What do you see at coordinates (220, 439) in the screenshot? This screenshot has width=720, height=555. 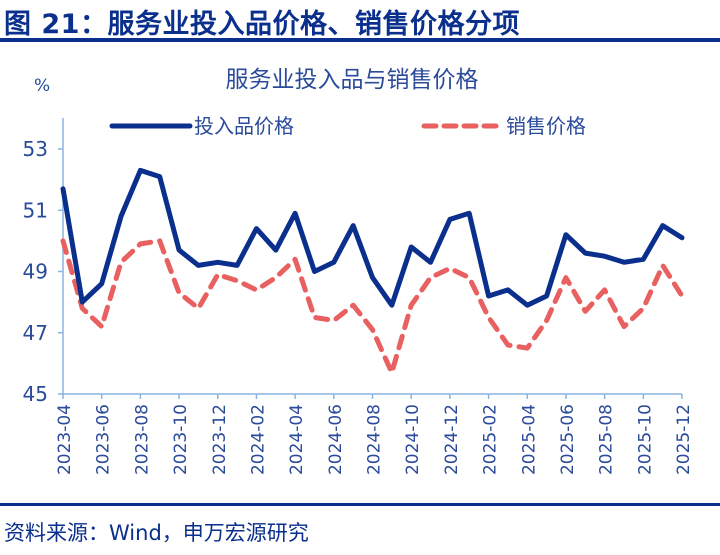 I see `x-tick-label: 2023-12` at bounding box center [220, 439].